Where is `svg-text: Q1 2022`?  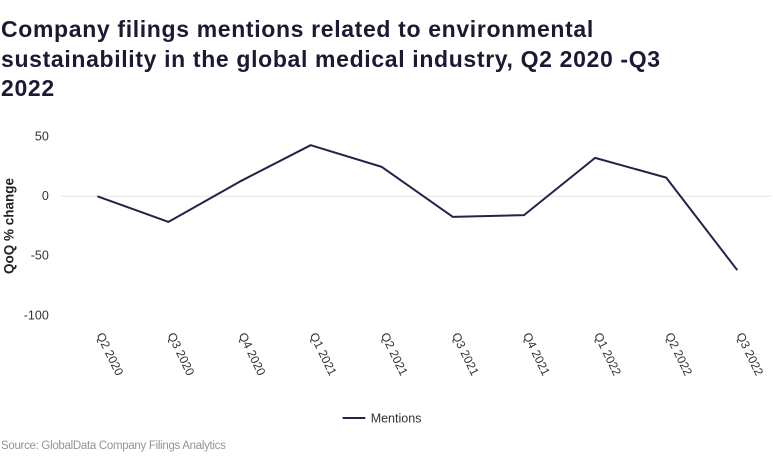 svg-text: Q1 2022 is located at coordinates (607, 354).